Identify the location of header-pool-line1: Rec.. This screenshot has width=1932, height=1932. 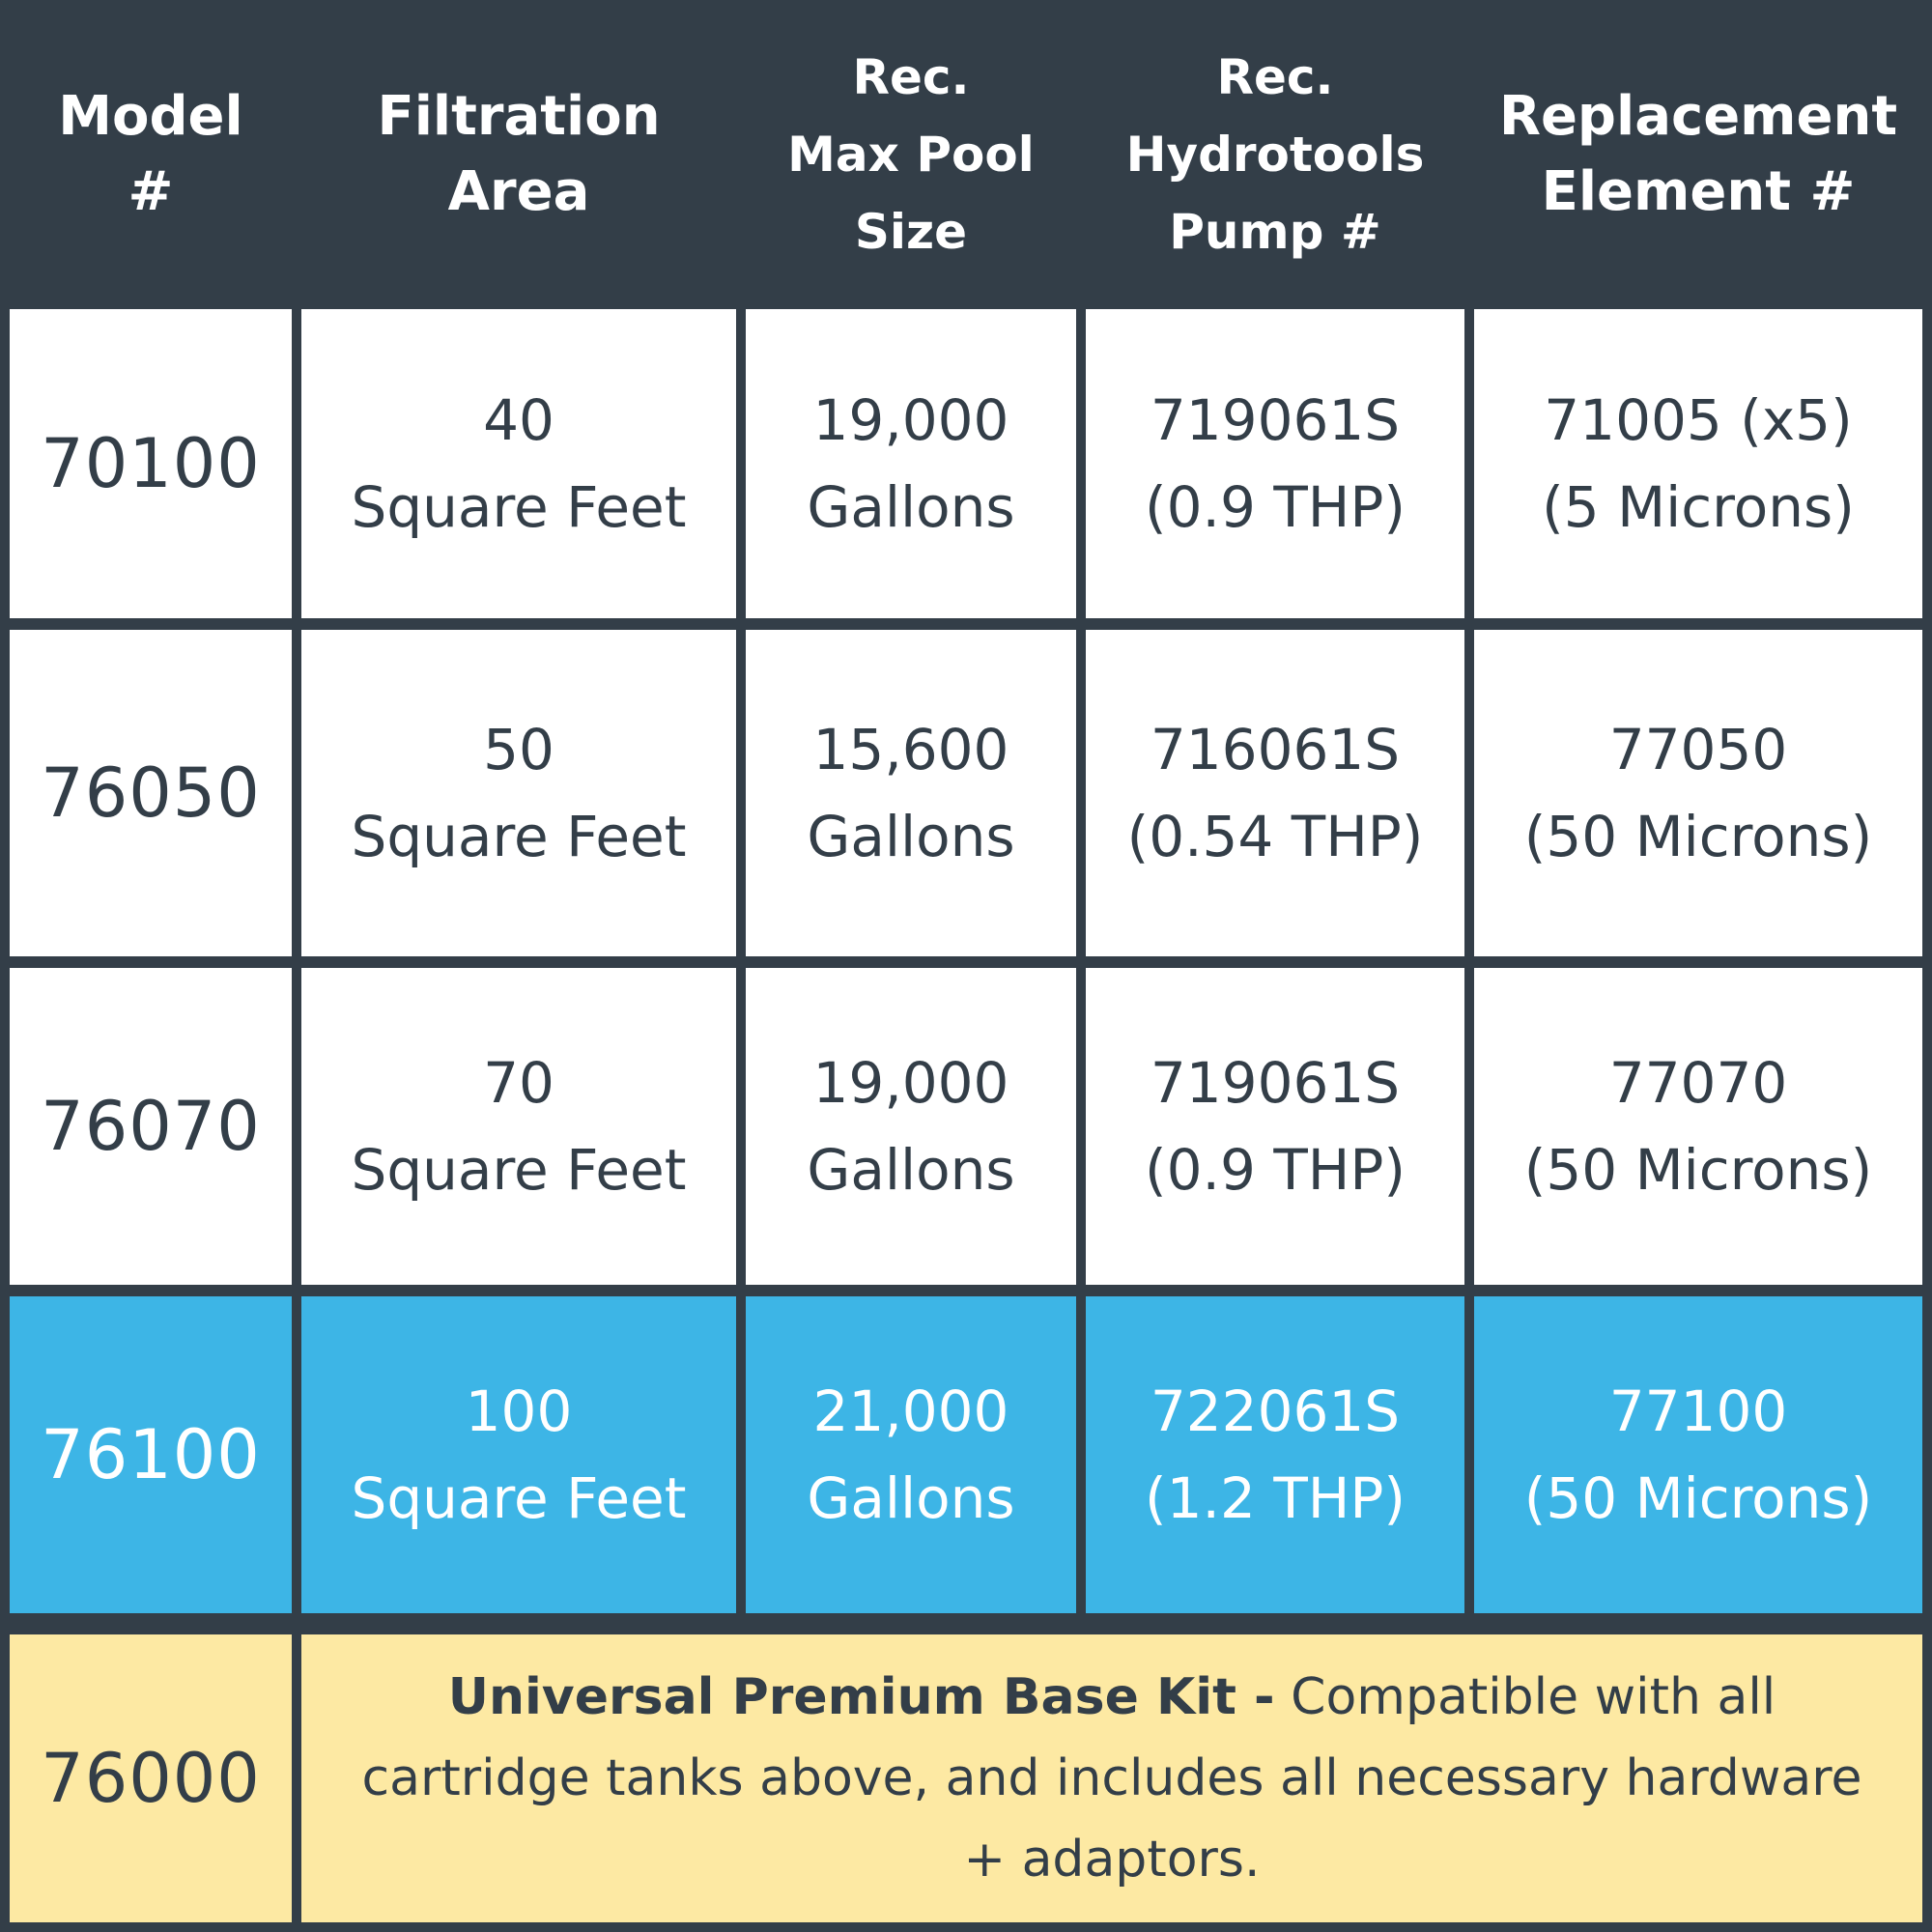
(911, 77).